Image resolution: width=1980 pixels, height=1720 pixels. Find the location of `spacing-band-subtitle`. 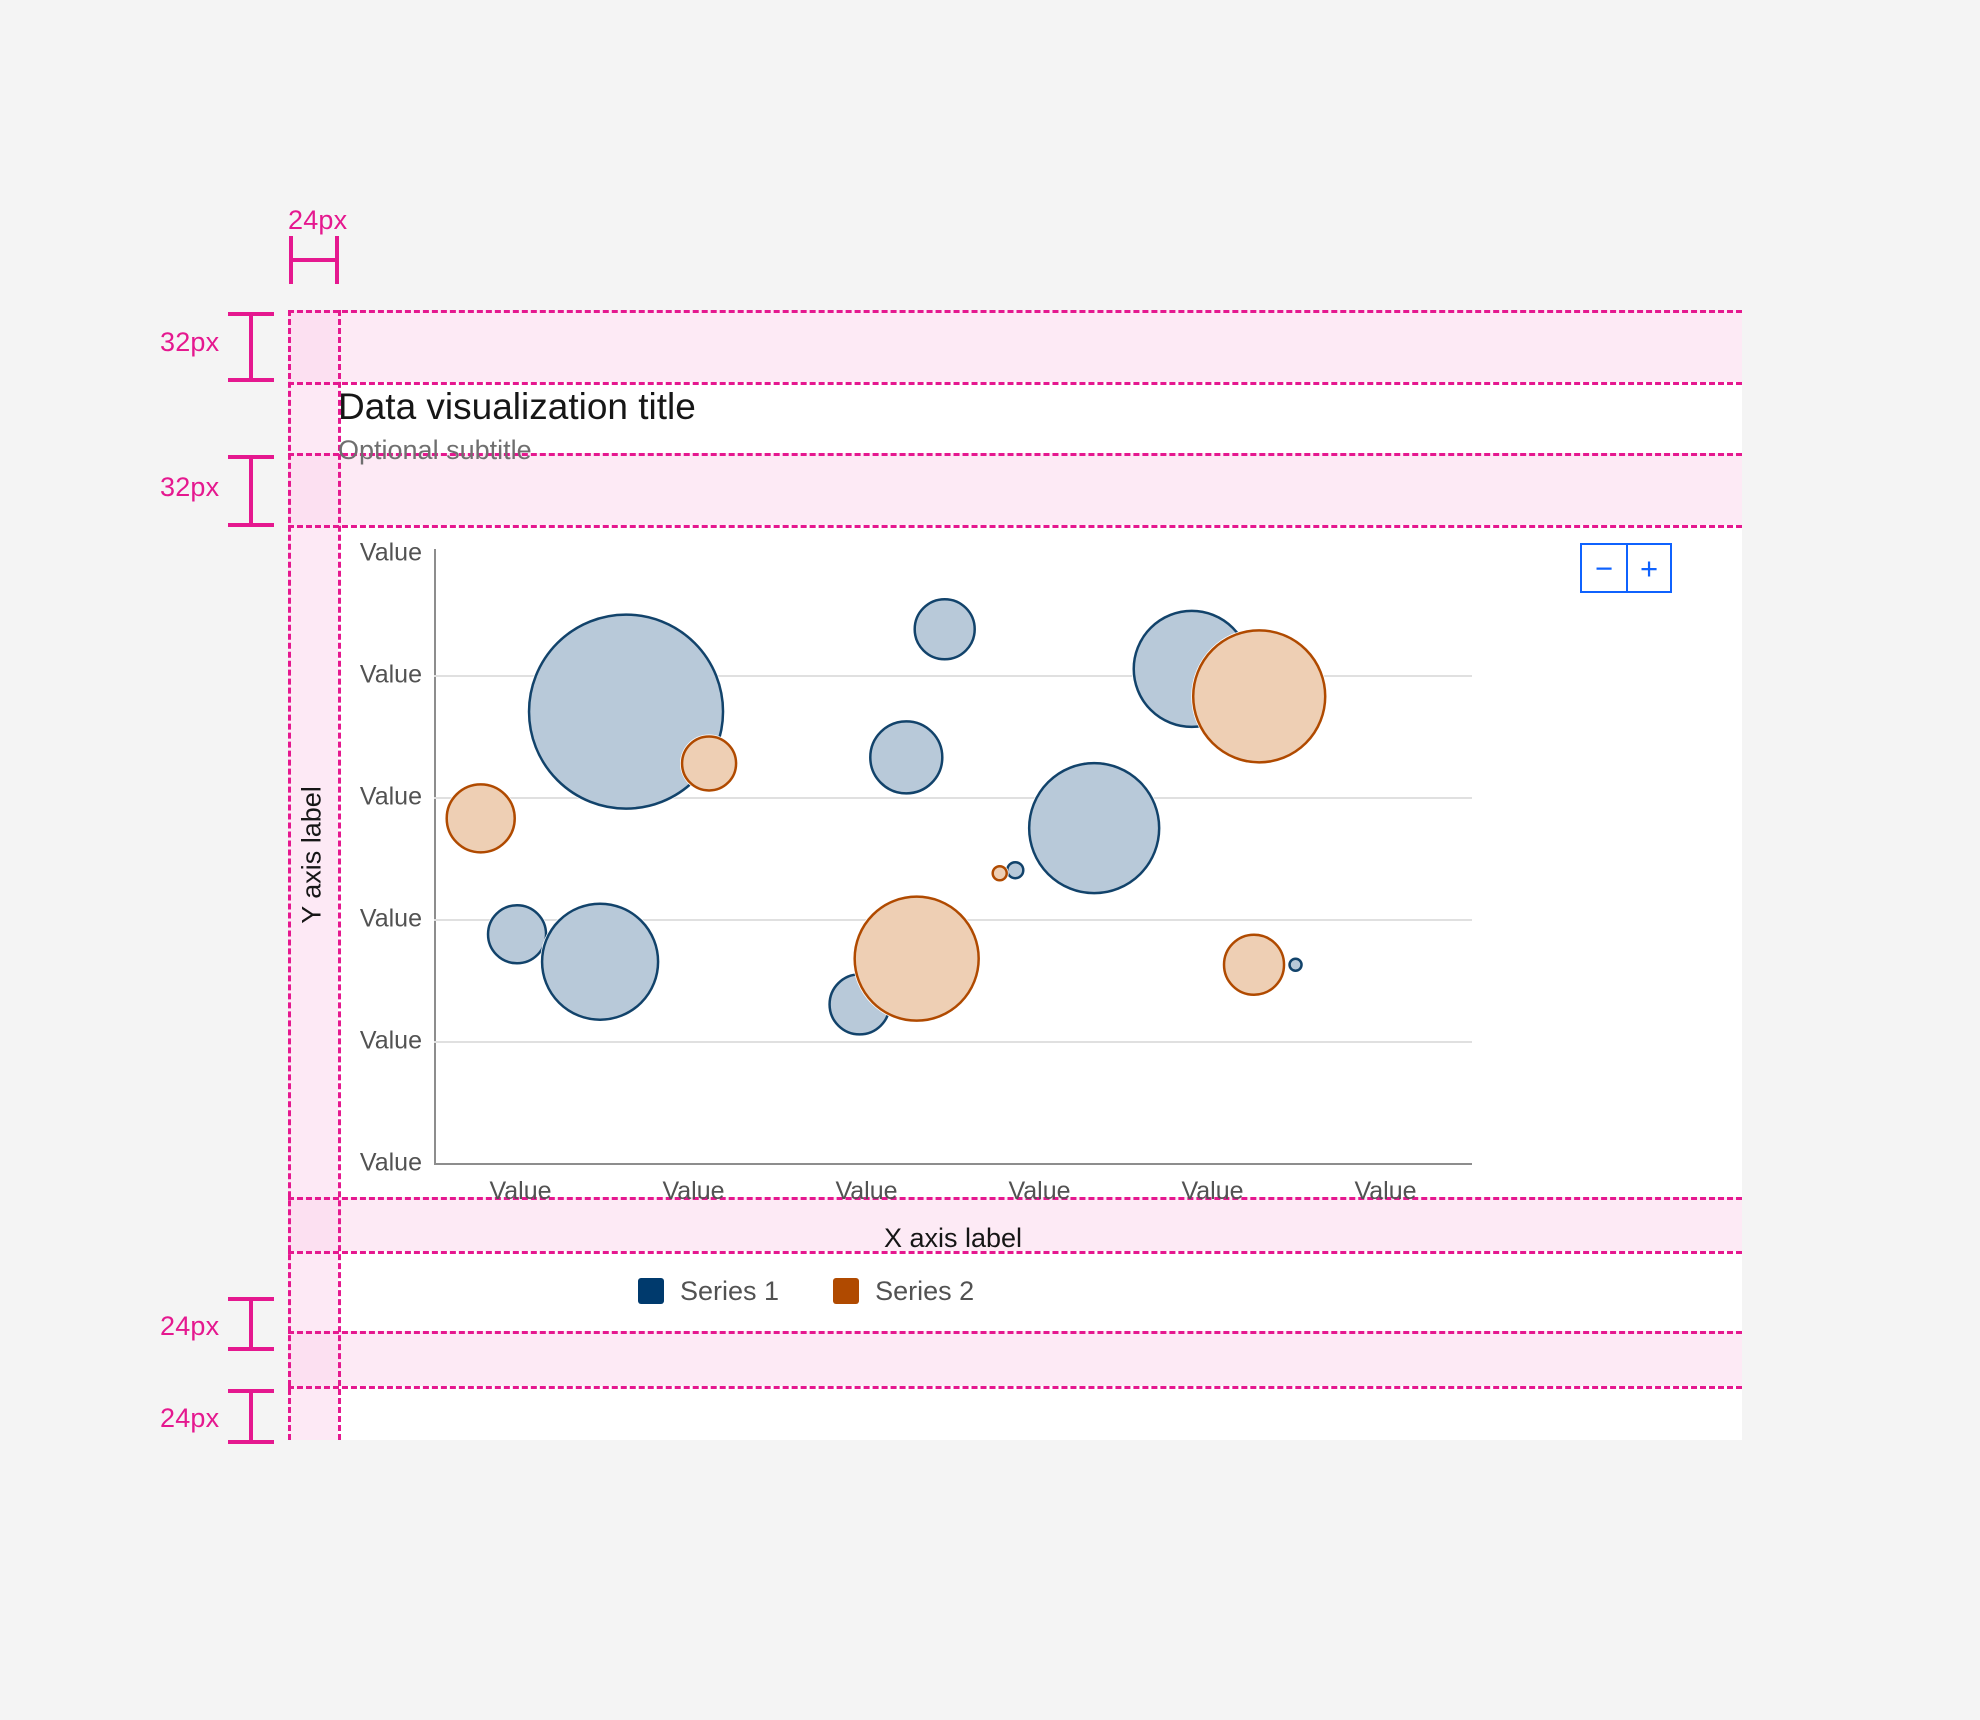

spacing-band-subtitle is located at coordinates (1015, 489).